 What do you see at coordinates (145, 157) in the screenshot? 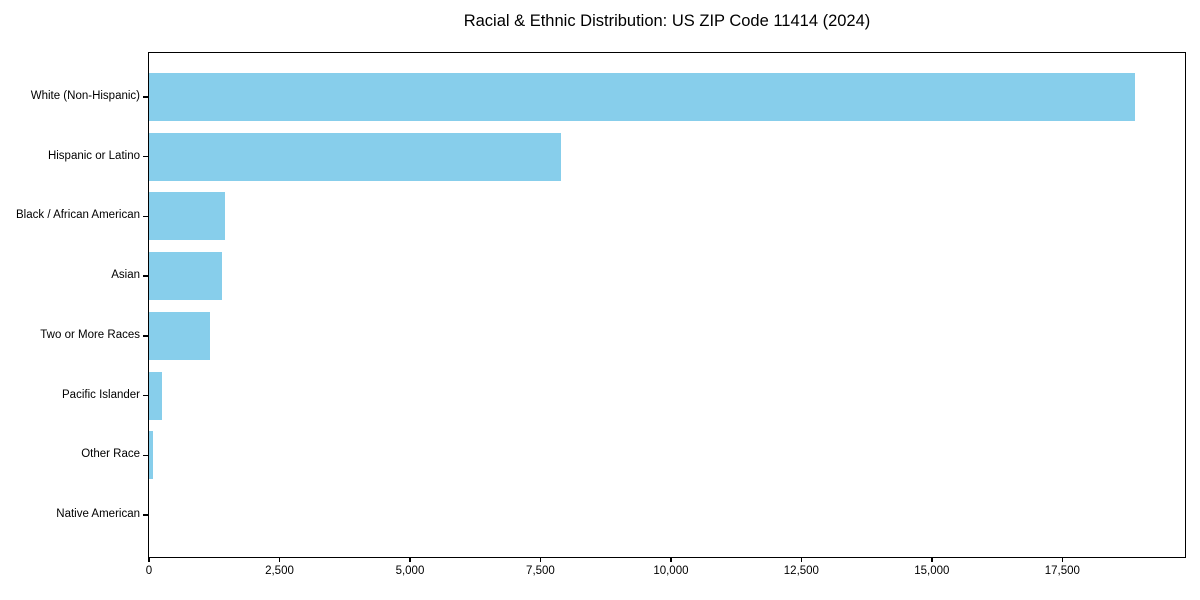
I see `y-axis-tick-hispanic-or-latino` at bounding box center [145, 157].